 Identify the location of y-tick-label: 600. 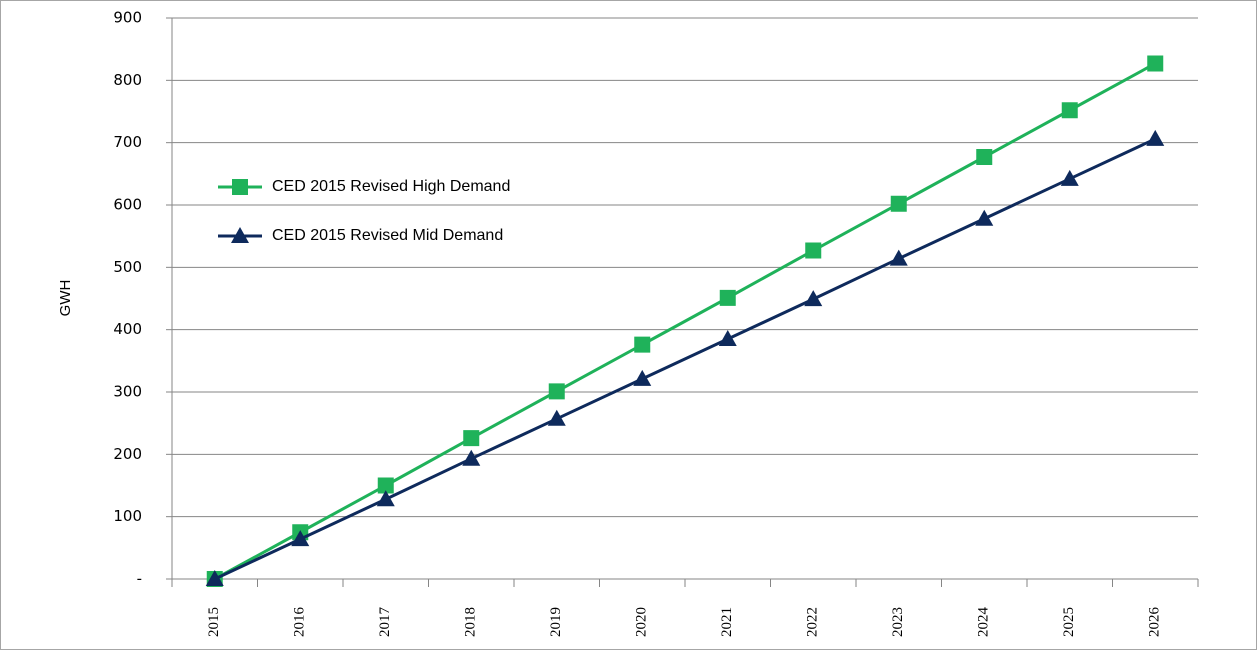
(127, 205).